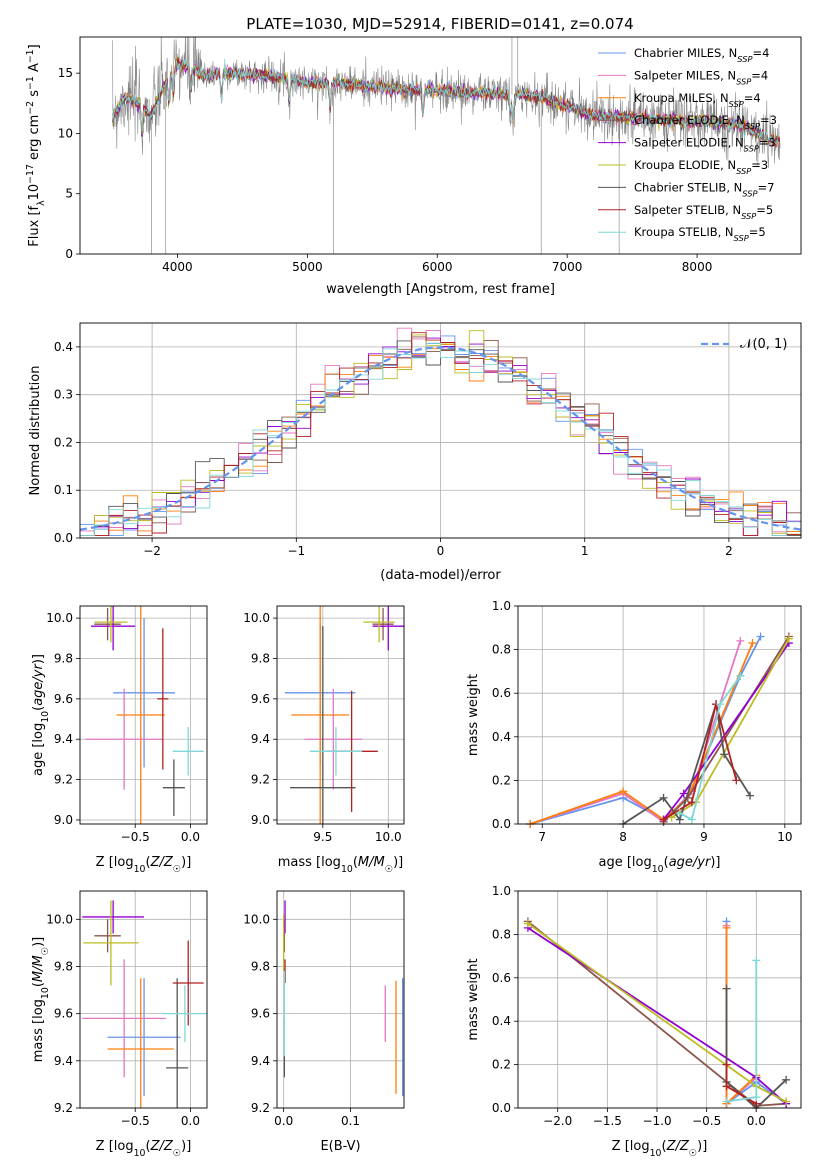 This screenshot has width=819, height=1170. What do you see at coordinates (703, 212) in the screenshot?
I see `legend-entry: Salpeter STELIB, NSSP=5` at bounding box center [703, 212].